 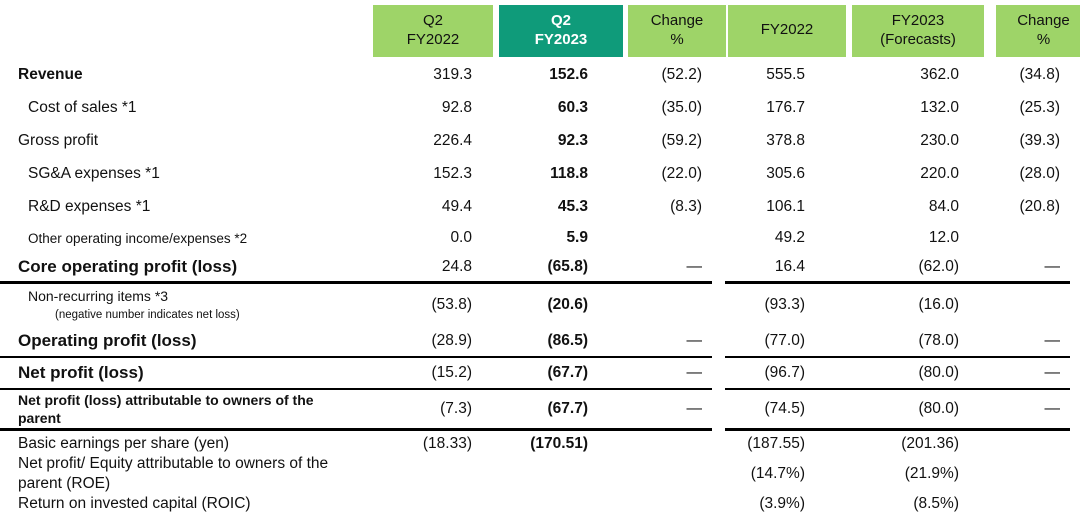 I want to click on value-cell: (8.5%), so click(x=936, y=503).